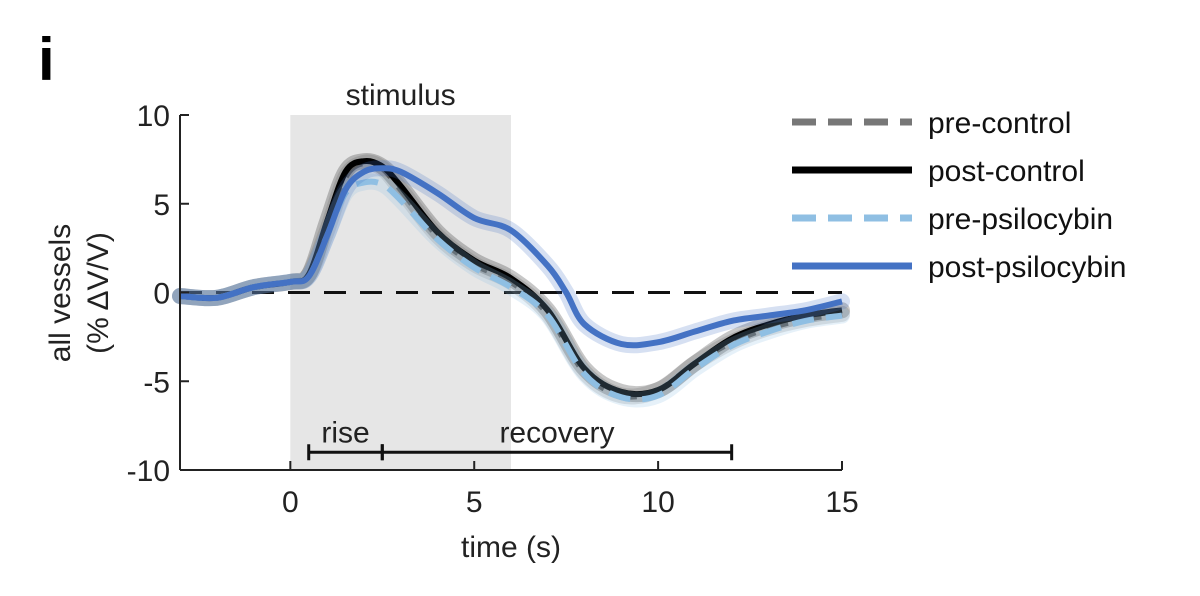  Describe the element at coordinates (657, 502) in the screenshot. I see `x-tick-label: 10` at that location.